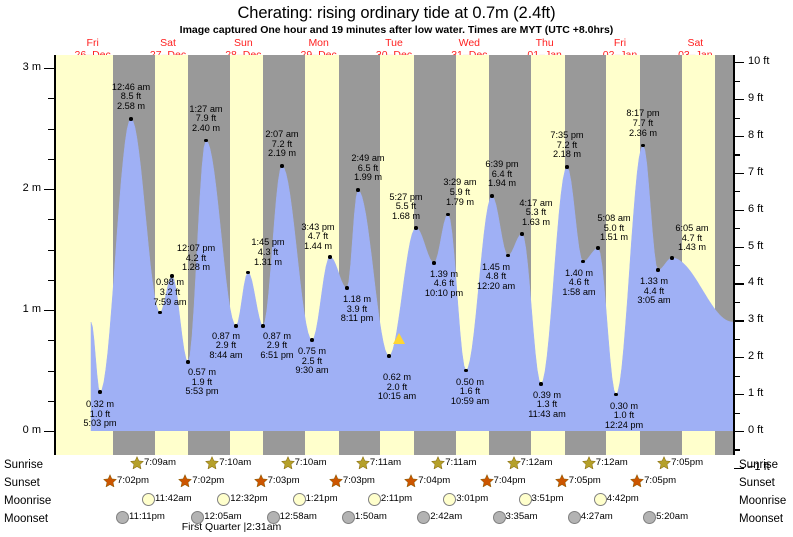  I want to click on tide-label-line-2: 4.2 ft, so click(196, 257).